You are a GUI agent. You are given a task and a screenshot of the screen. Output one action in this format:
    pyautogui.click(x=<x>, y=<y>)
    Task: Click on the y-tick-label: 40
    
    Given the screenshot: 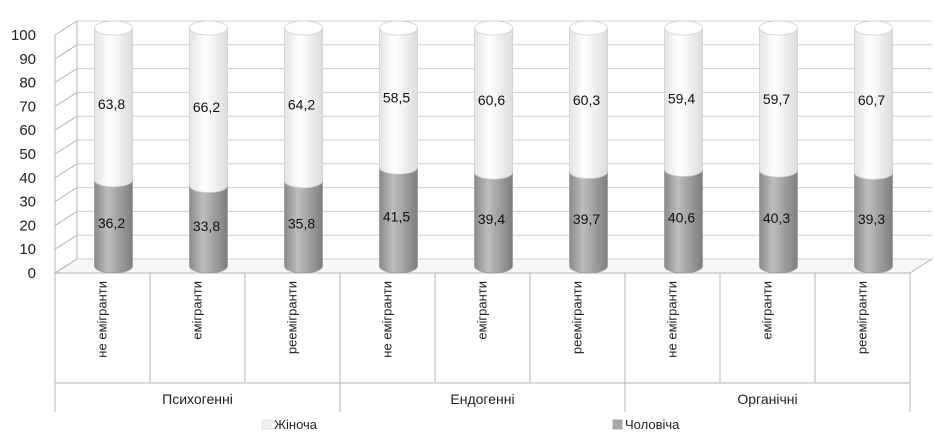 What is the action you would take?
    pyautogui.click(x=27, y=178)
    